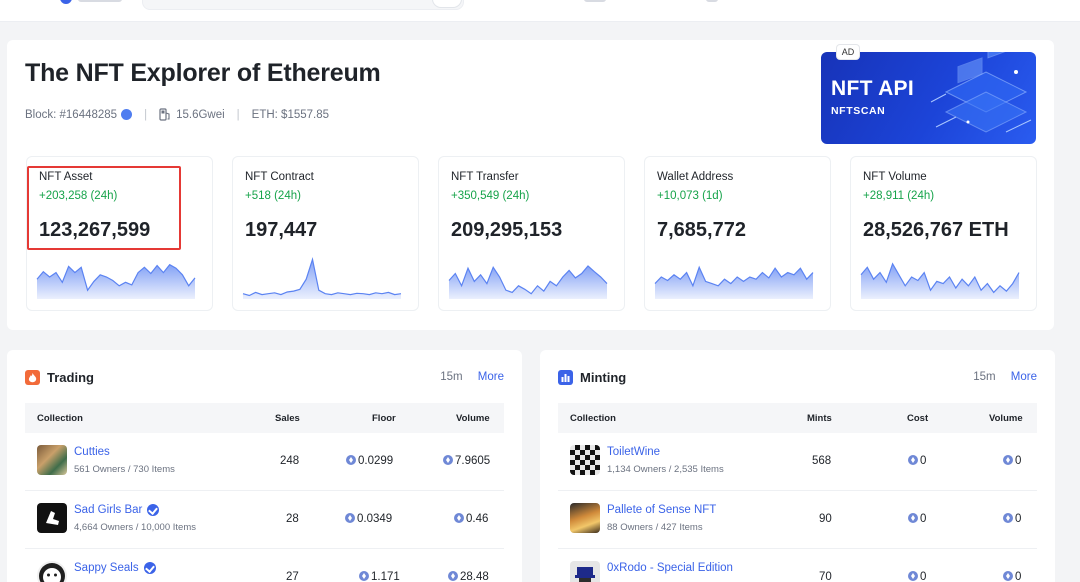 The image size is (1080, 582). Describe the element at coordinates (325, 233) in the screenshot. I see `stat-card-nft-contract: NFT Contract +518 (24h) 197,447` at that location.